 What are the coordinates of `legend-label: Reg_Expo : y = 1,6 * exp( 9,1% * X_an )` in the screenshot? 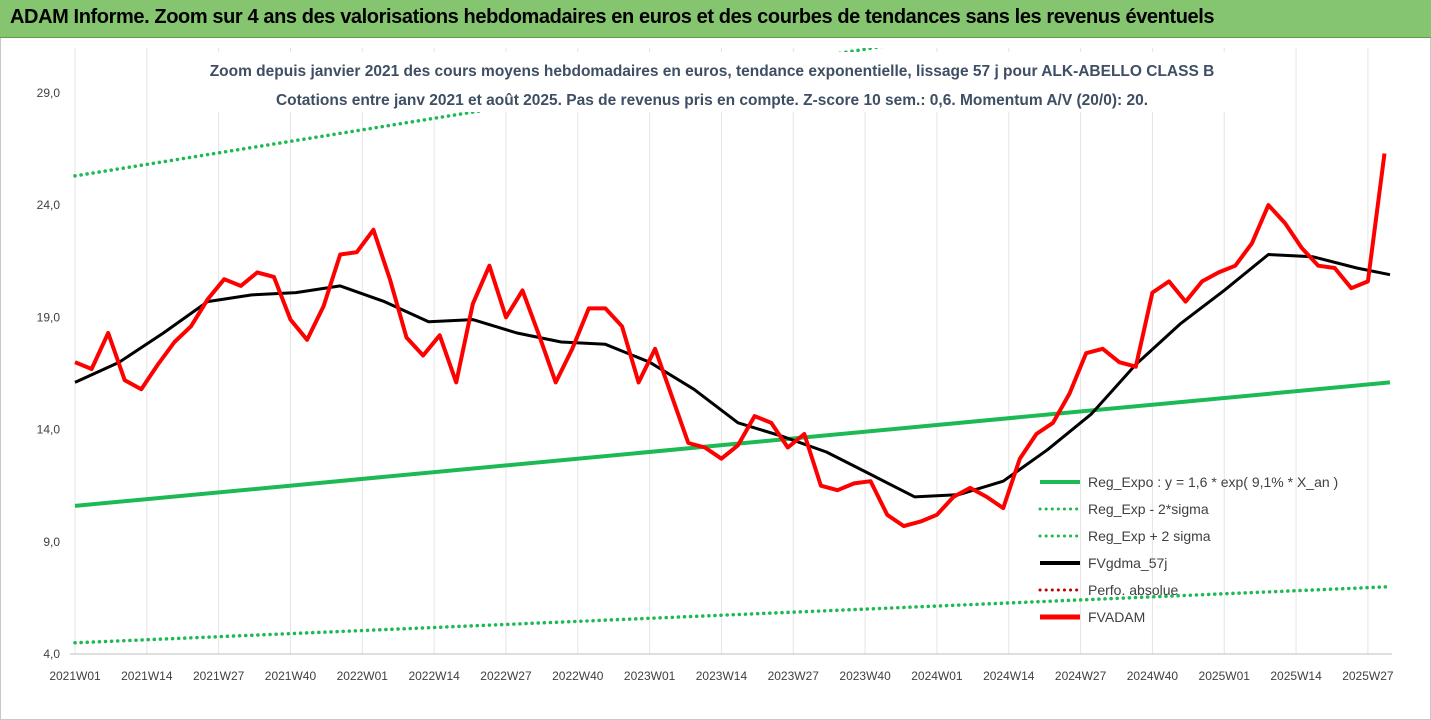 It's located at (1213, 482).